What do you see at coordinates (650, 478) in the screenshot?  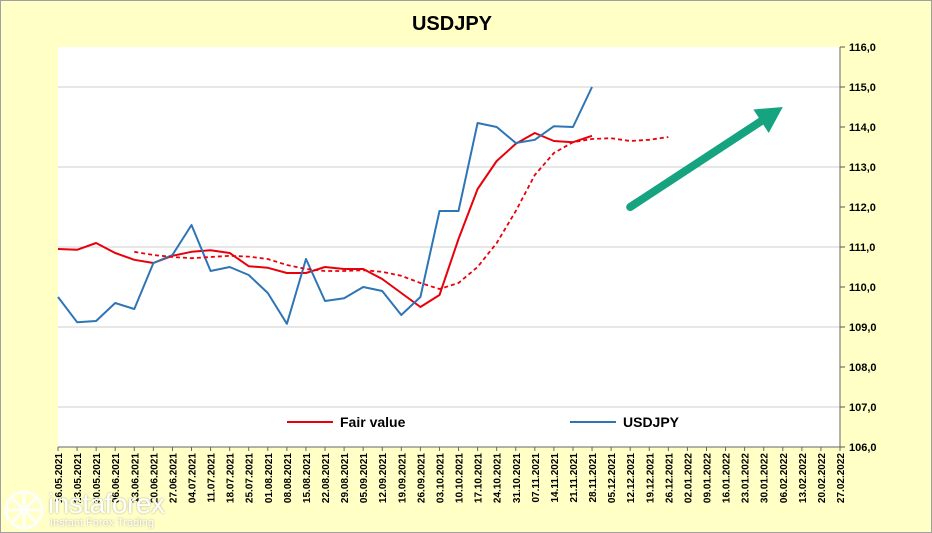 I see `x-tick-label: 19.12.2021` at bounding box center [650, 478].